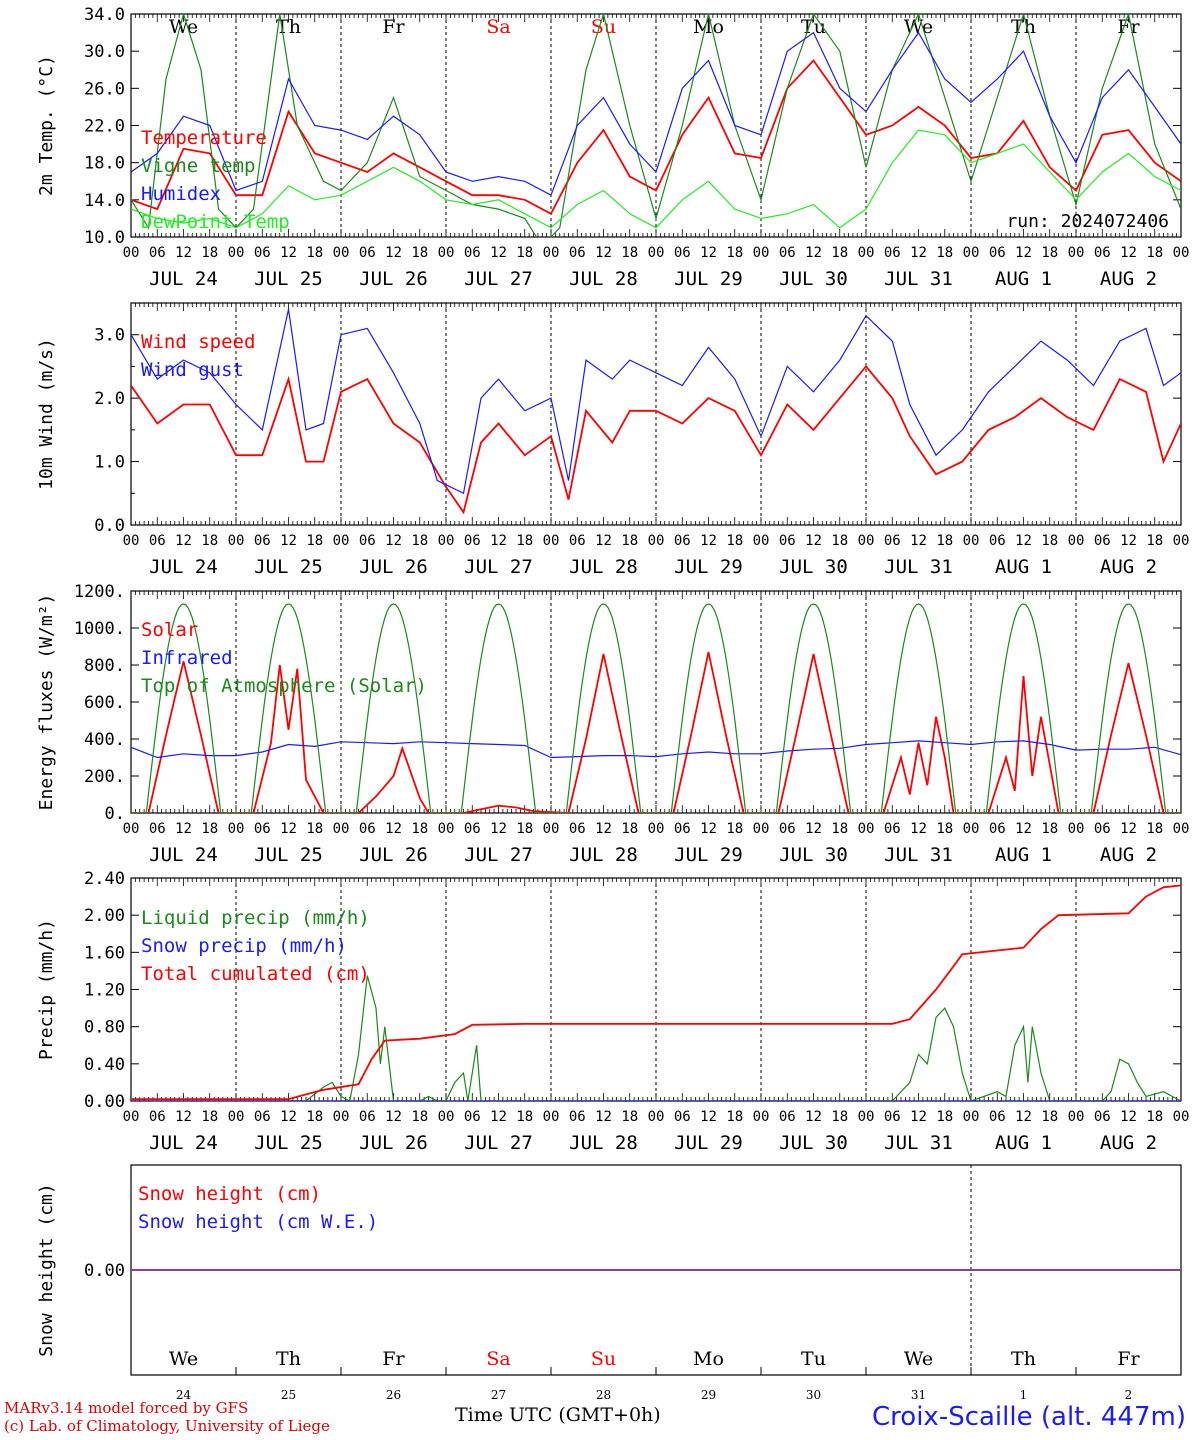 The height and width of the screenshot is (1440, 1194). I want to click on legend-entry: DewPoint Temp, so click(215, 222).